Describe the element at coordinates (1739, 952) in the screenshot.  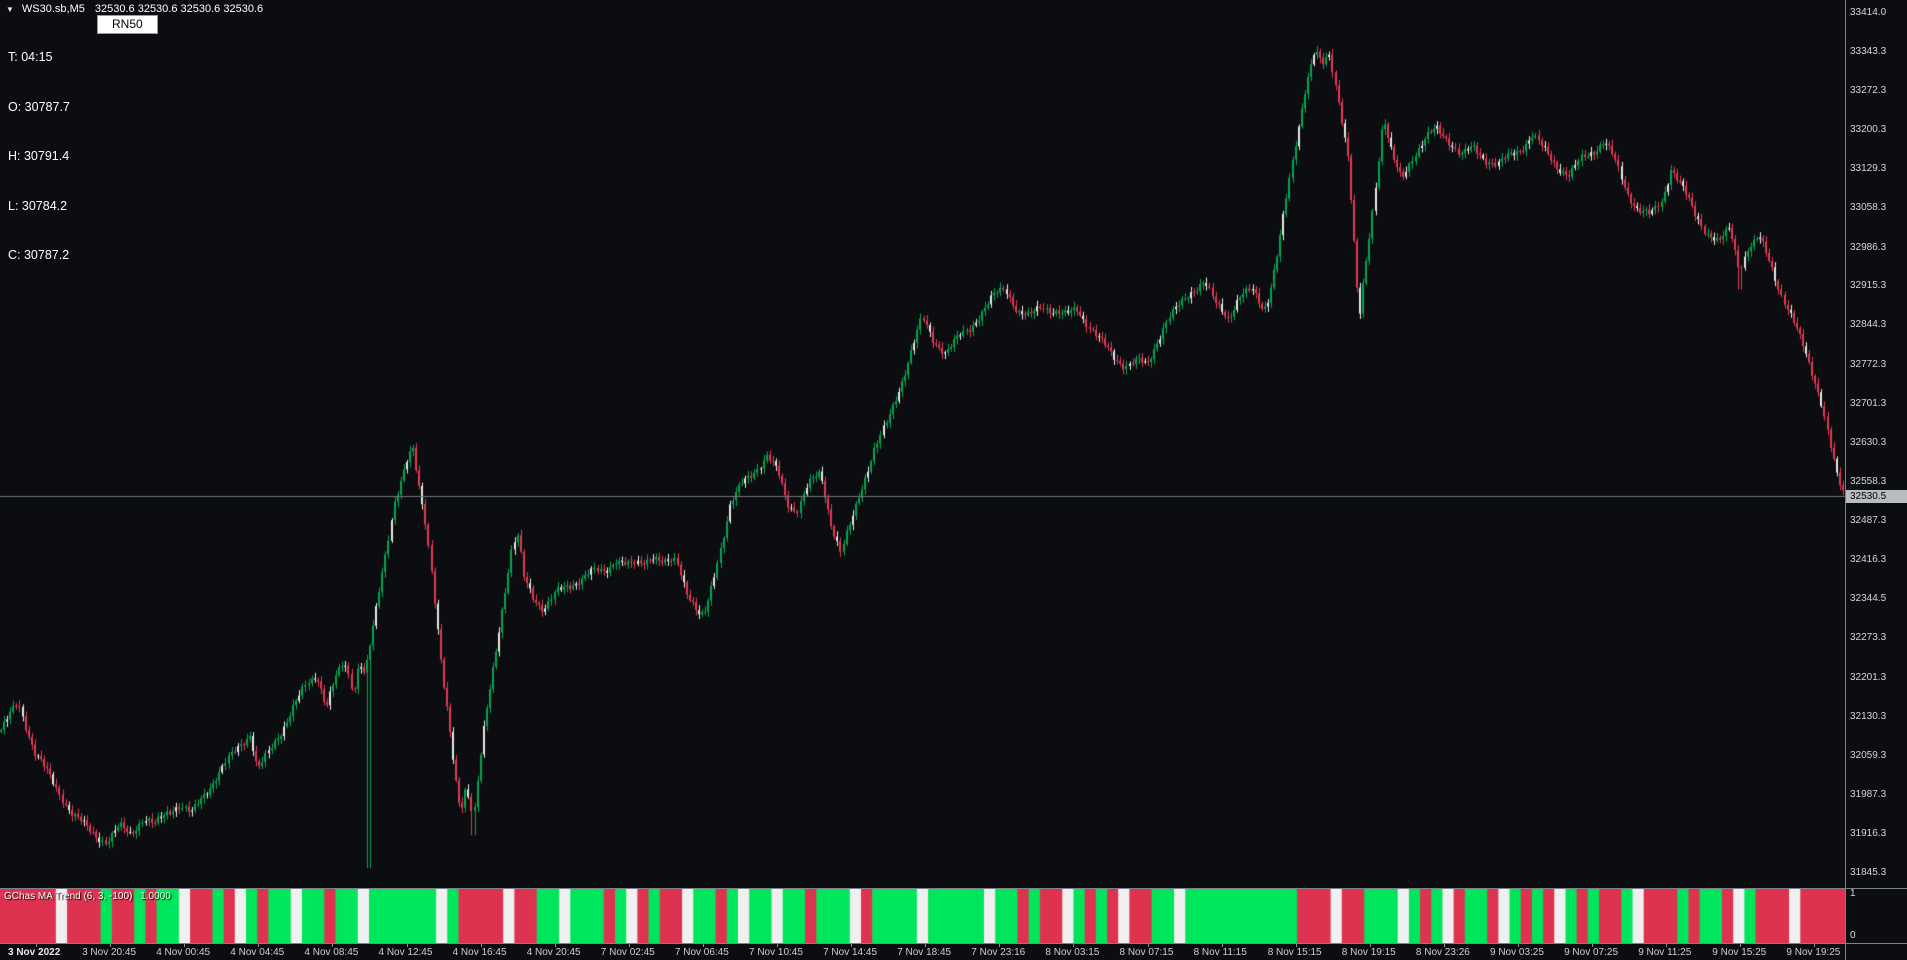
I see `time-axis-label: 9 Nov 15:25` at that location.